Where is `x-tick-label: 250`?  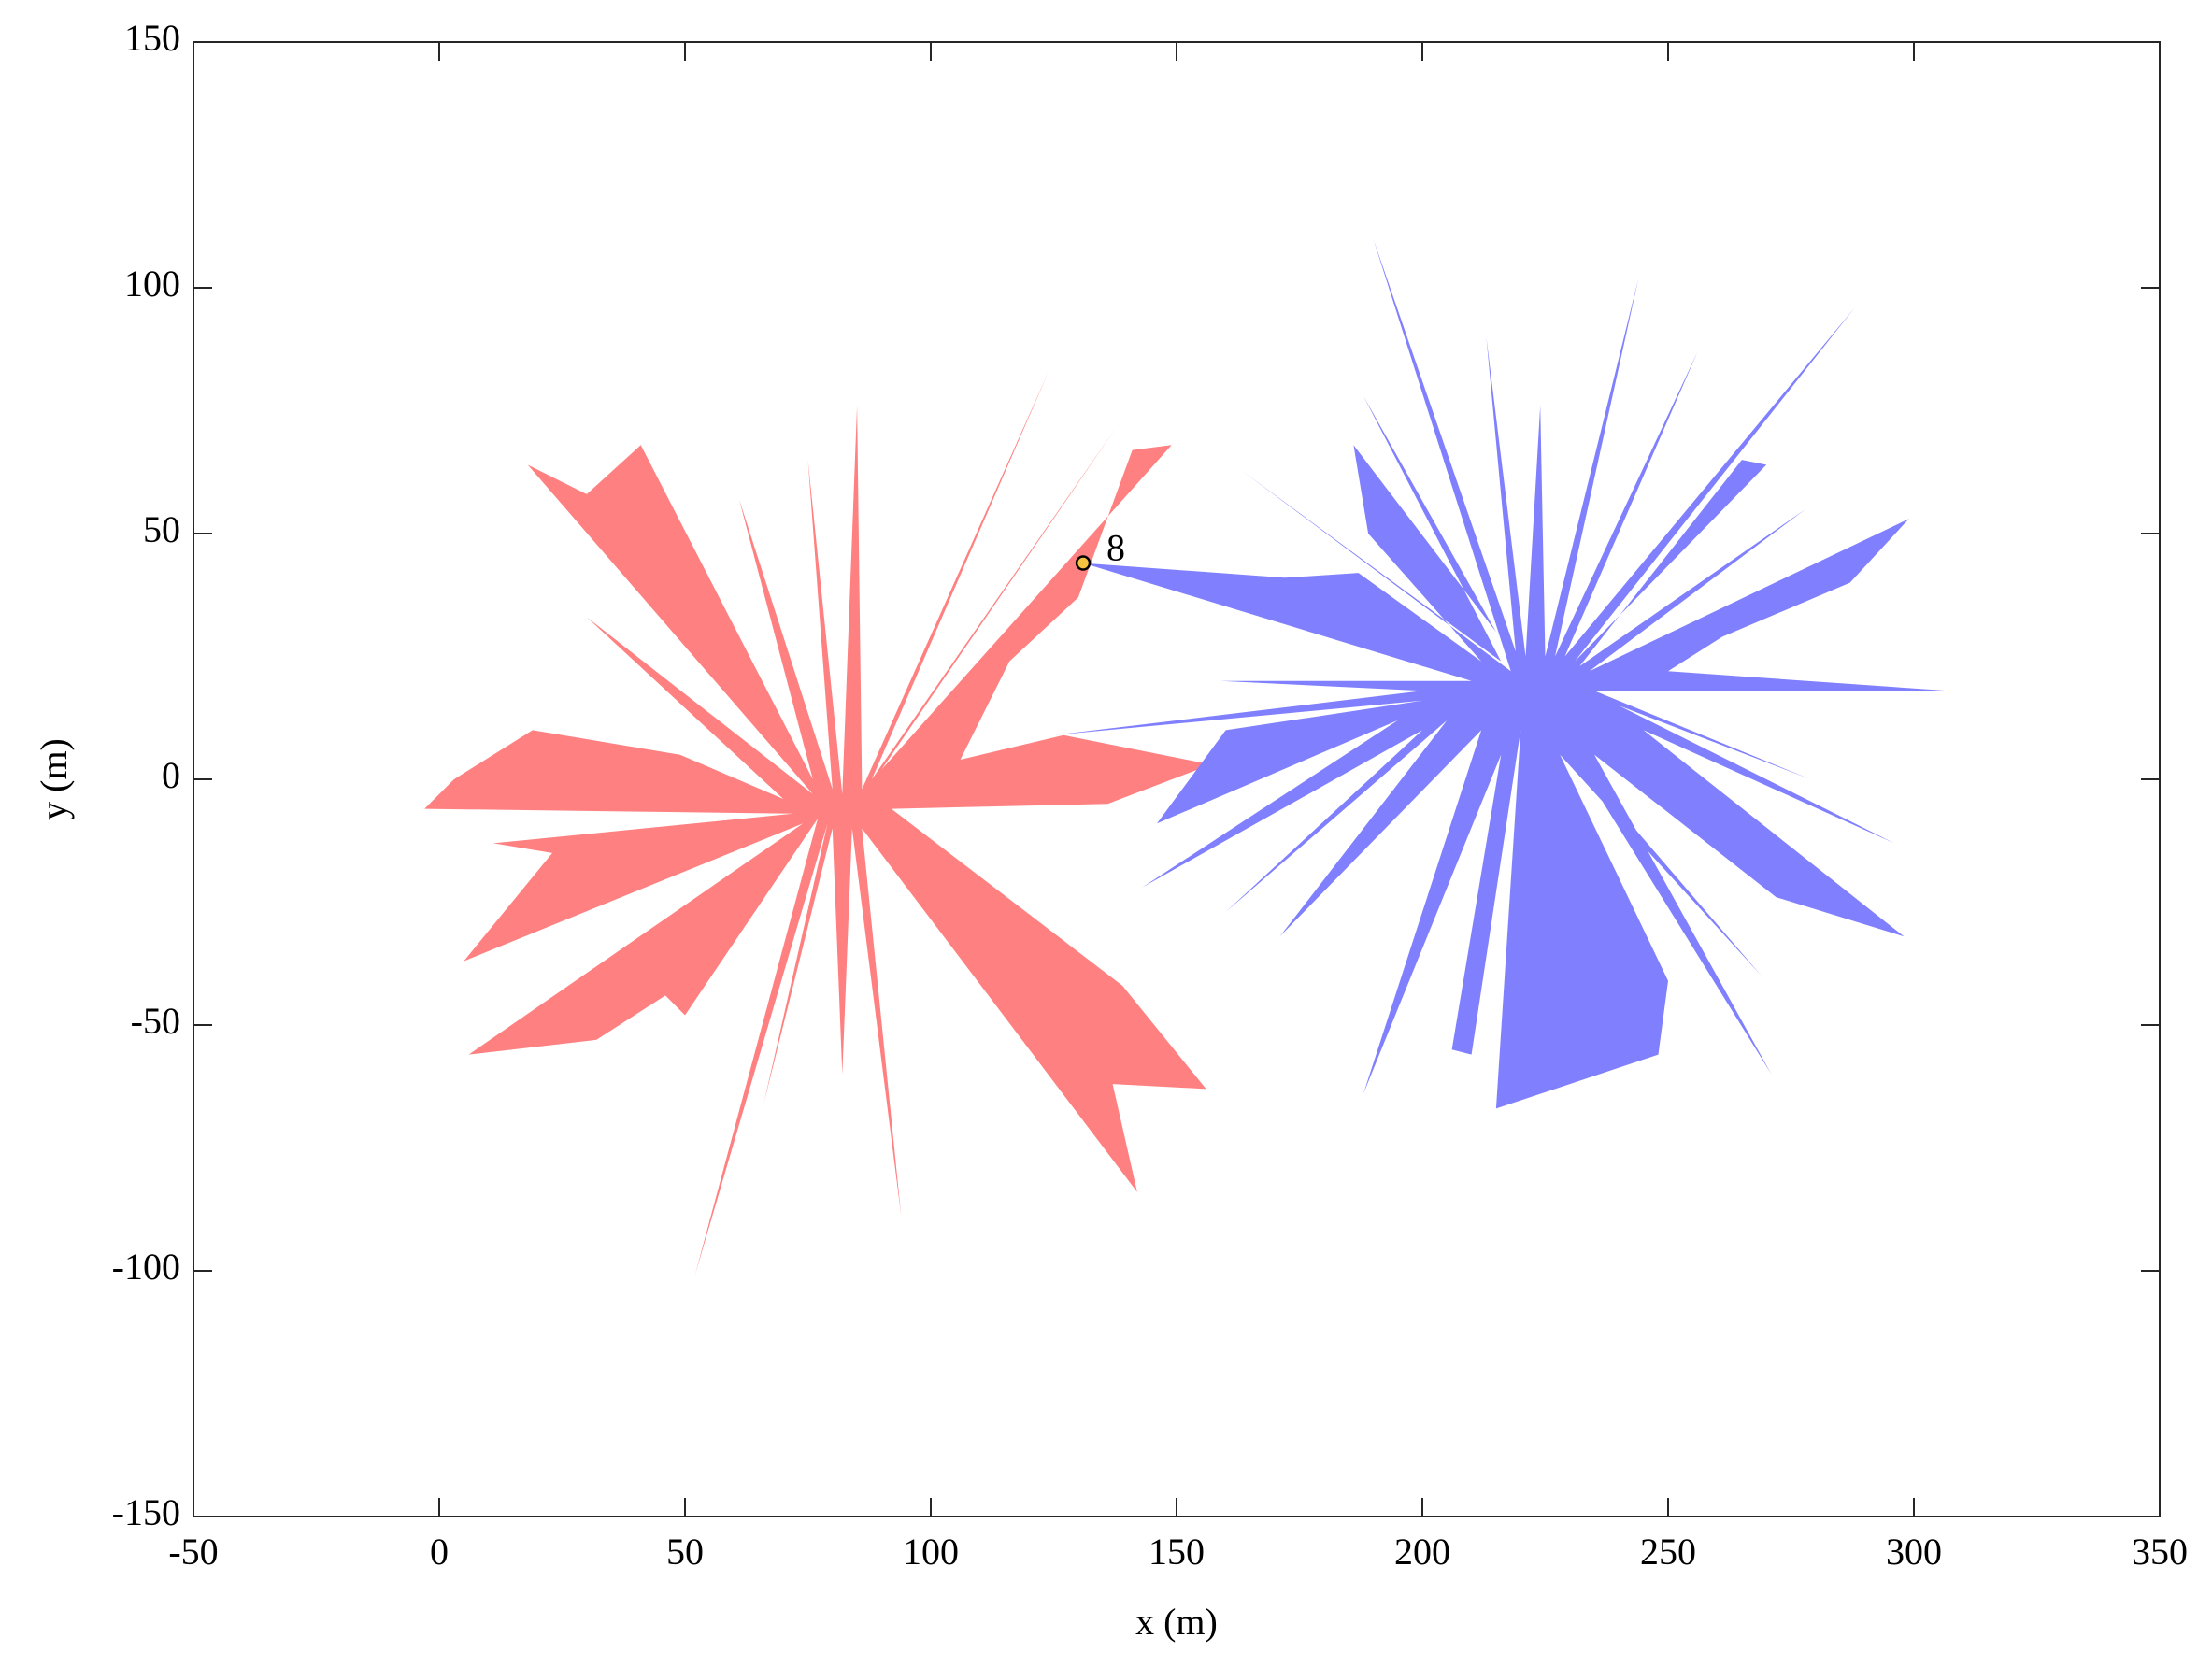
x-tick-label: 250 is located at coordinates (1668, 1552).